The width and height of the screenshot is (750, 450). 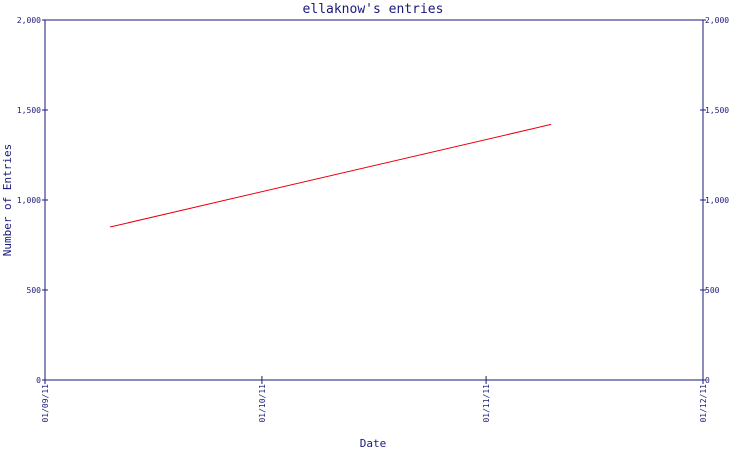 I want to click on x-axis-title: Date, so click(x=373, y=443).